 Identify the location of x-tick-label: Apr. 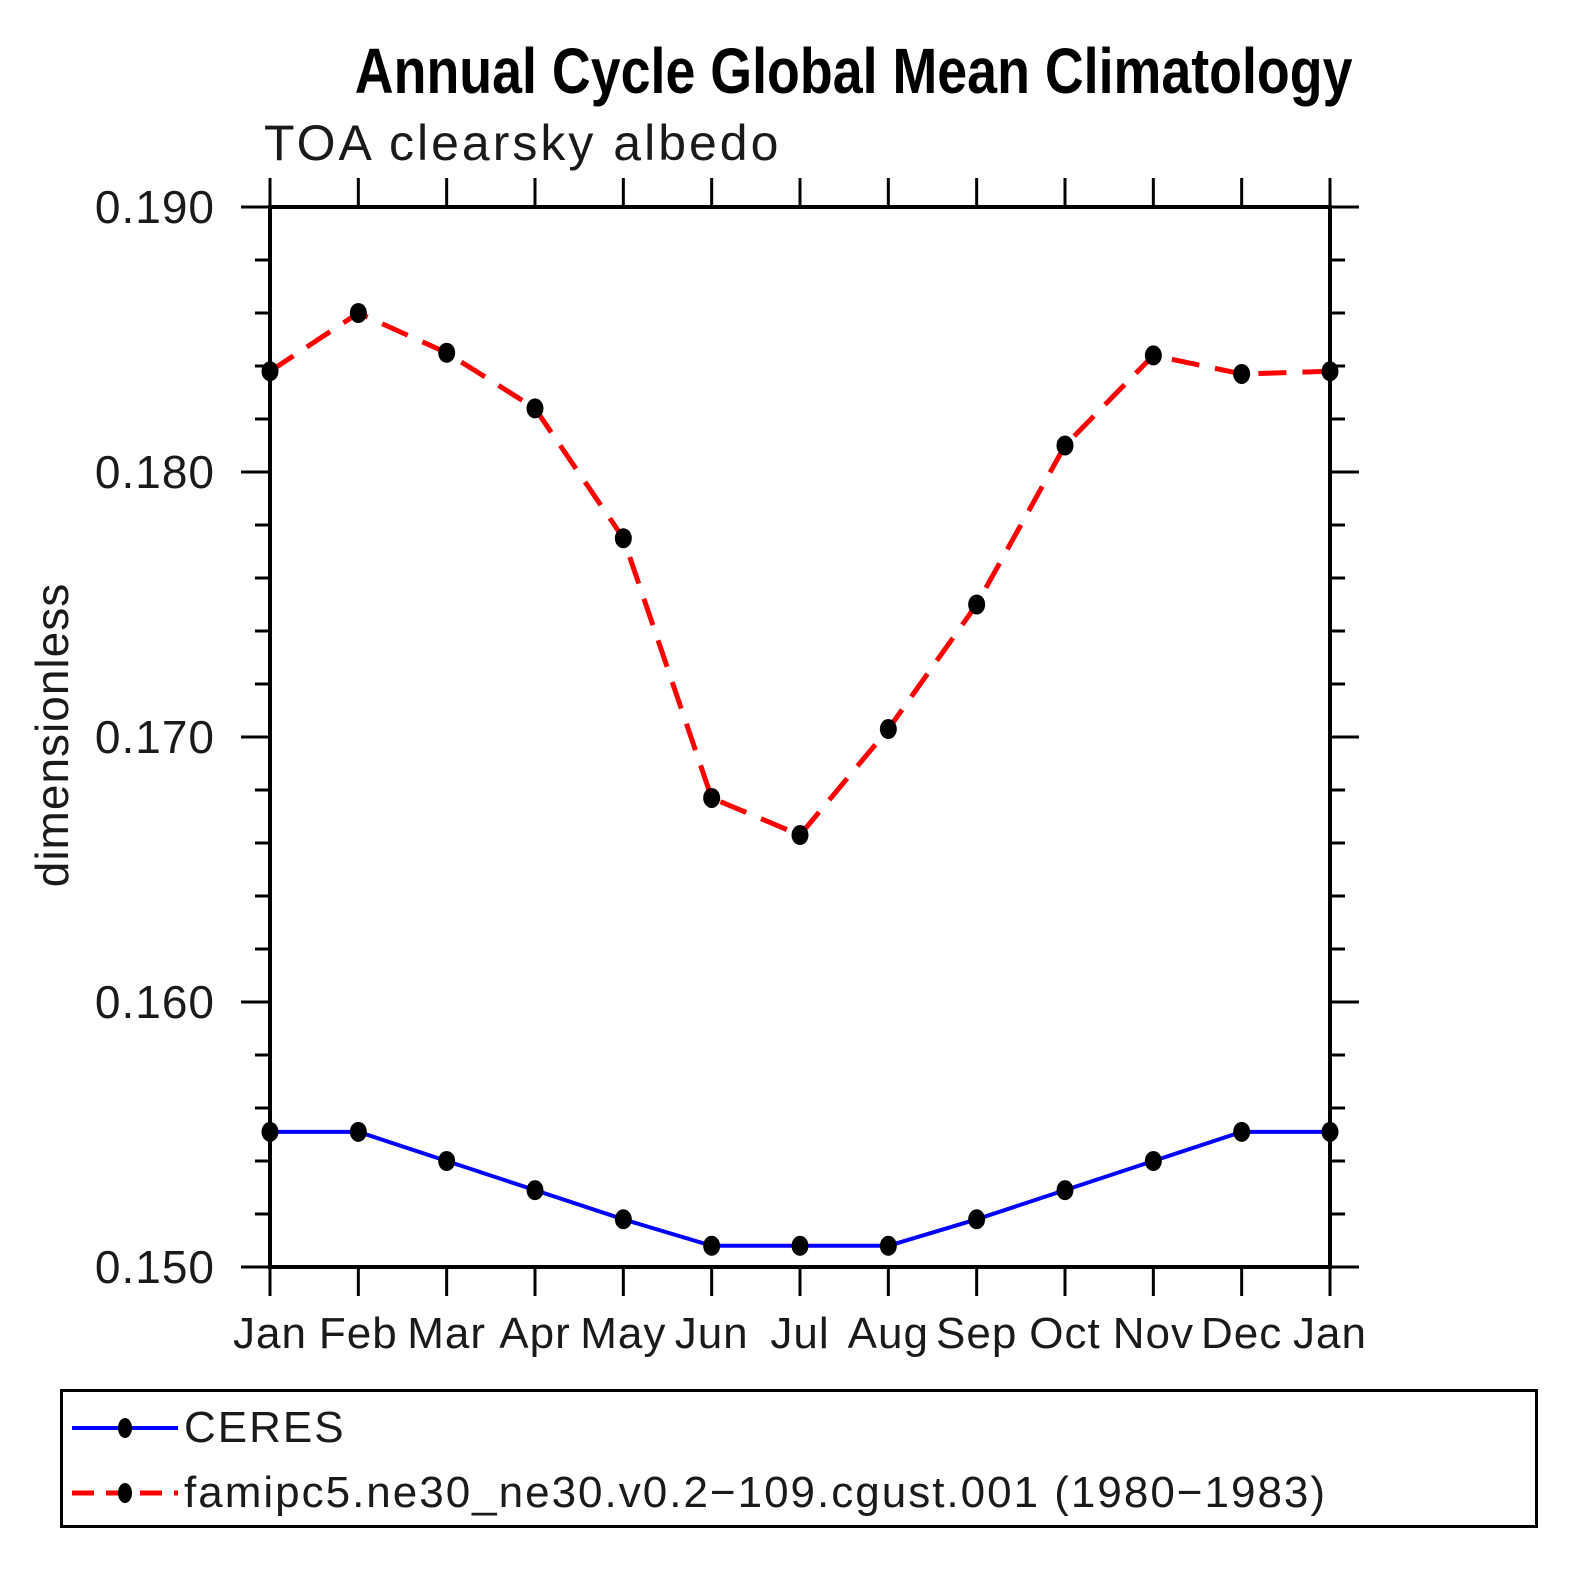
(534, 1333).